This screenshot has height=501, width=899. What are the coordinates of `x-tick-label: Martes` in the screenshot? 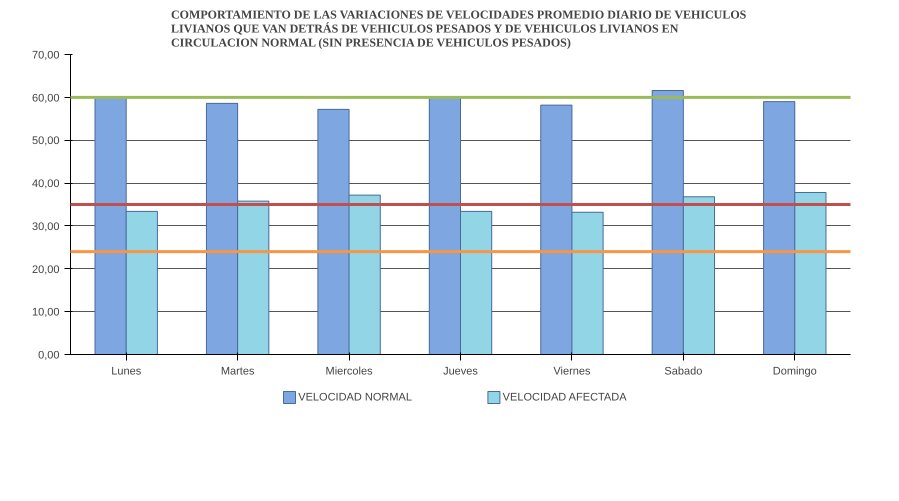 It's located at (237, 372).